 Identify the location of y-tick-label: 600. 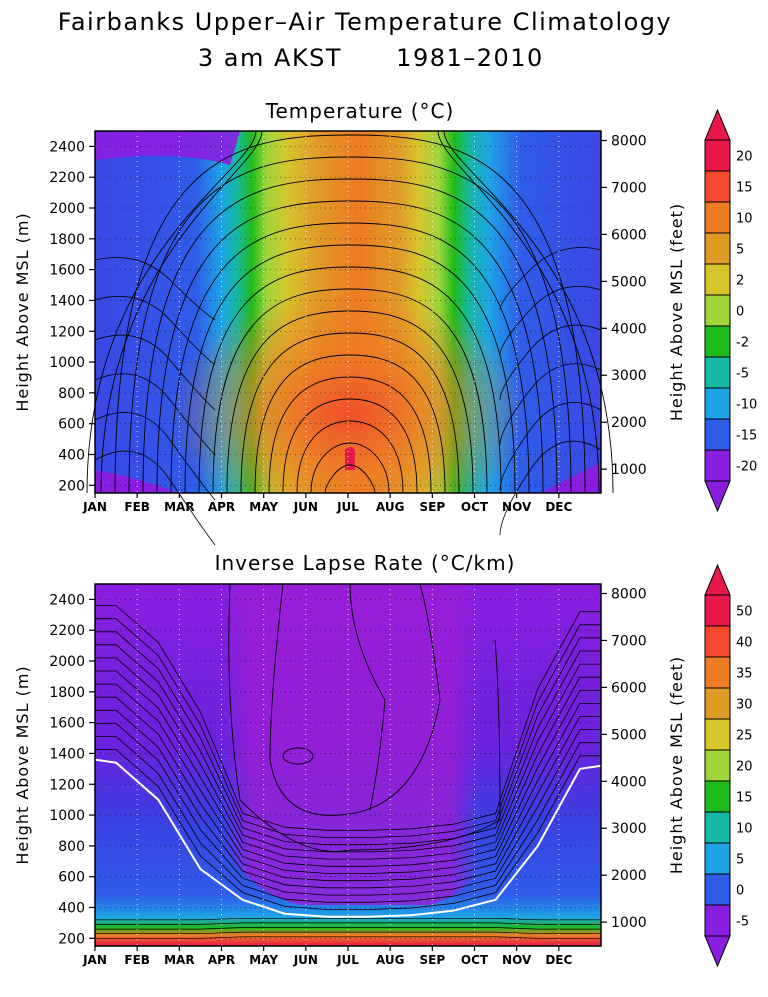
(71, 425).